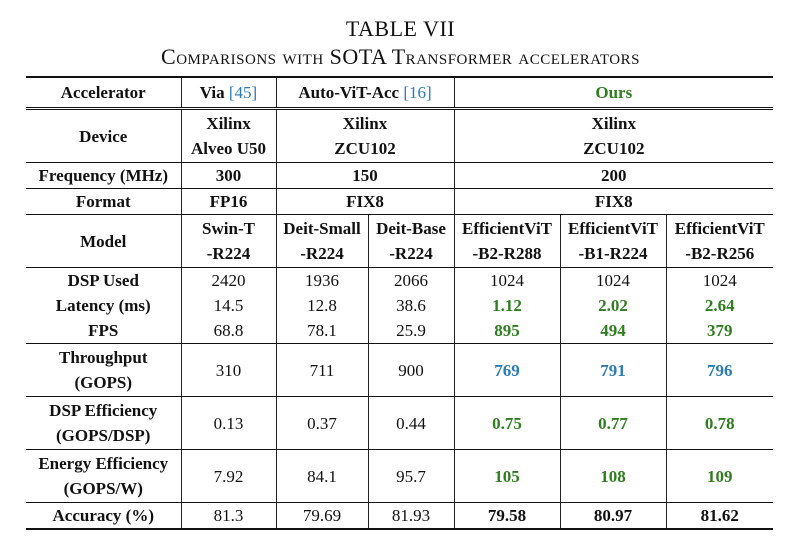 The image size is (801, 558). I want to click on header-via-label: Via, so click(212, 92).